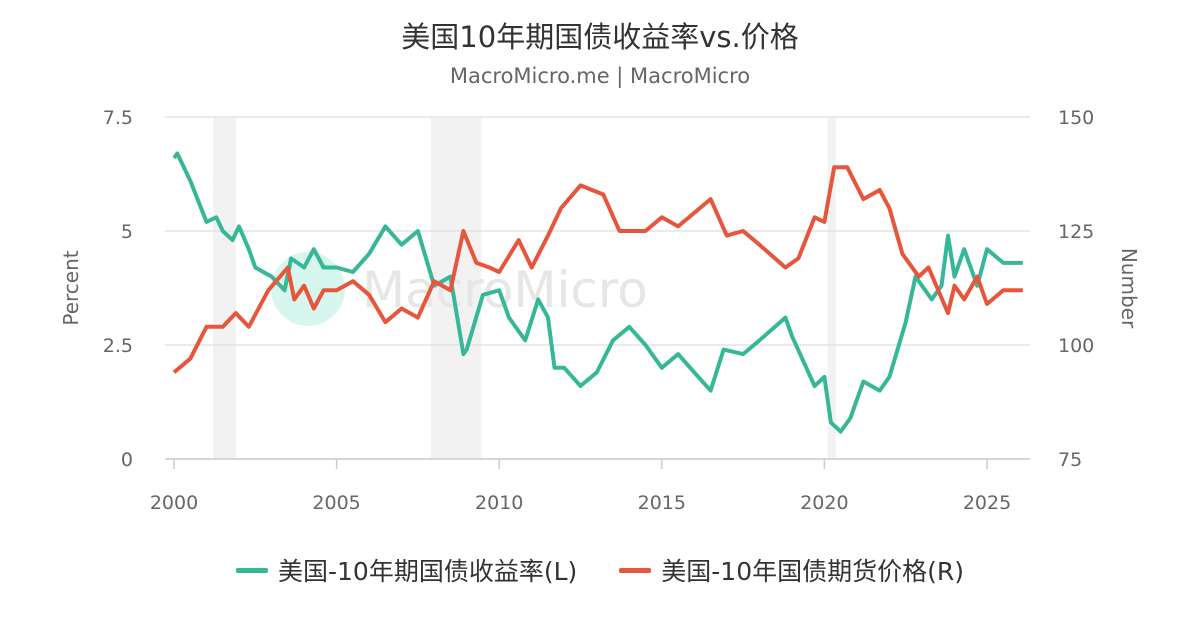  I want to click on legend-label: 美国-10年国债期货价格(R), so click(812, 571).